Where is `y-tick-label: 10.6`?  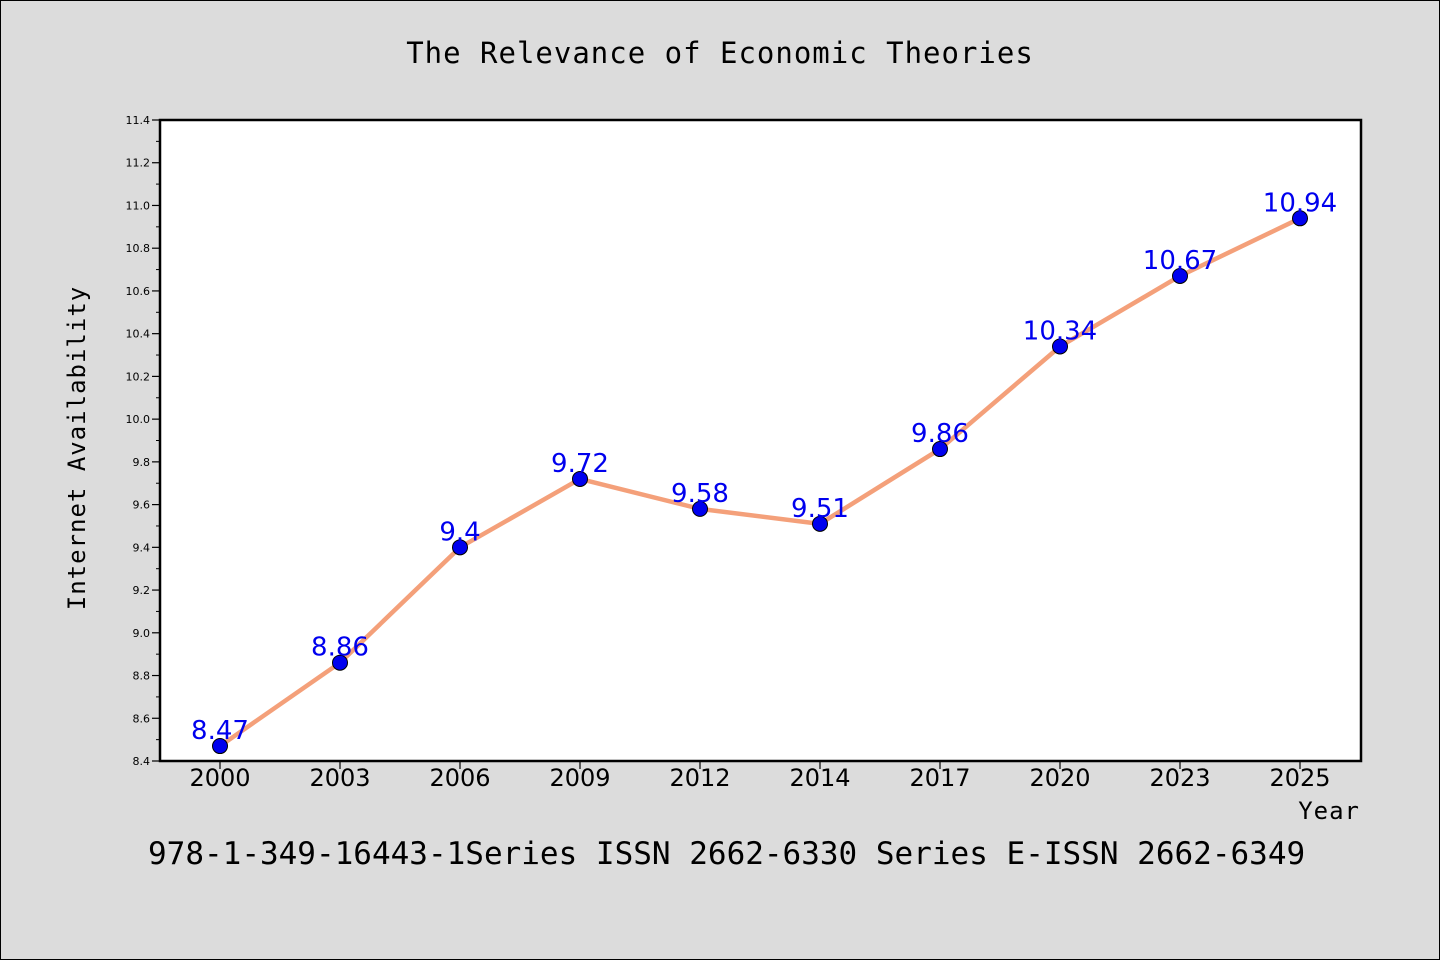
y-tick-label: 10.6 is located at coordinates (138, 291).